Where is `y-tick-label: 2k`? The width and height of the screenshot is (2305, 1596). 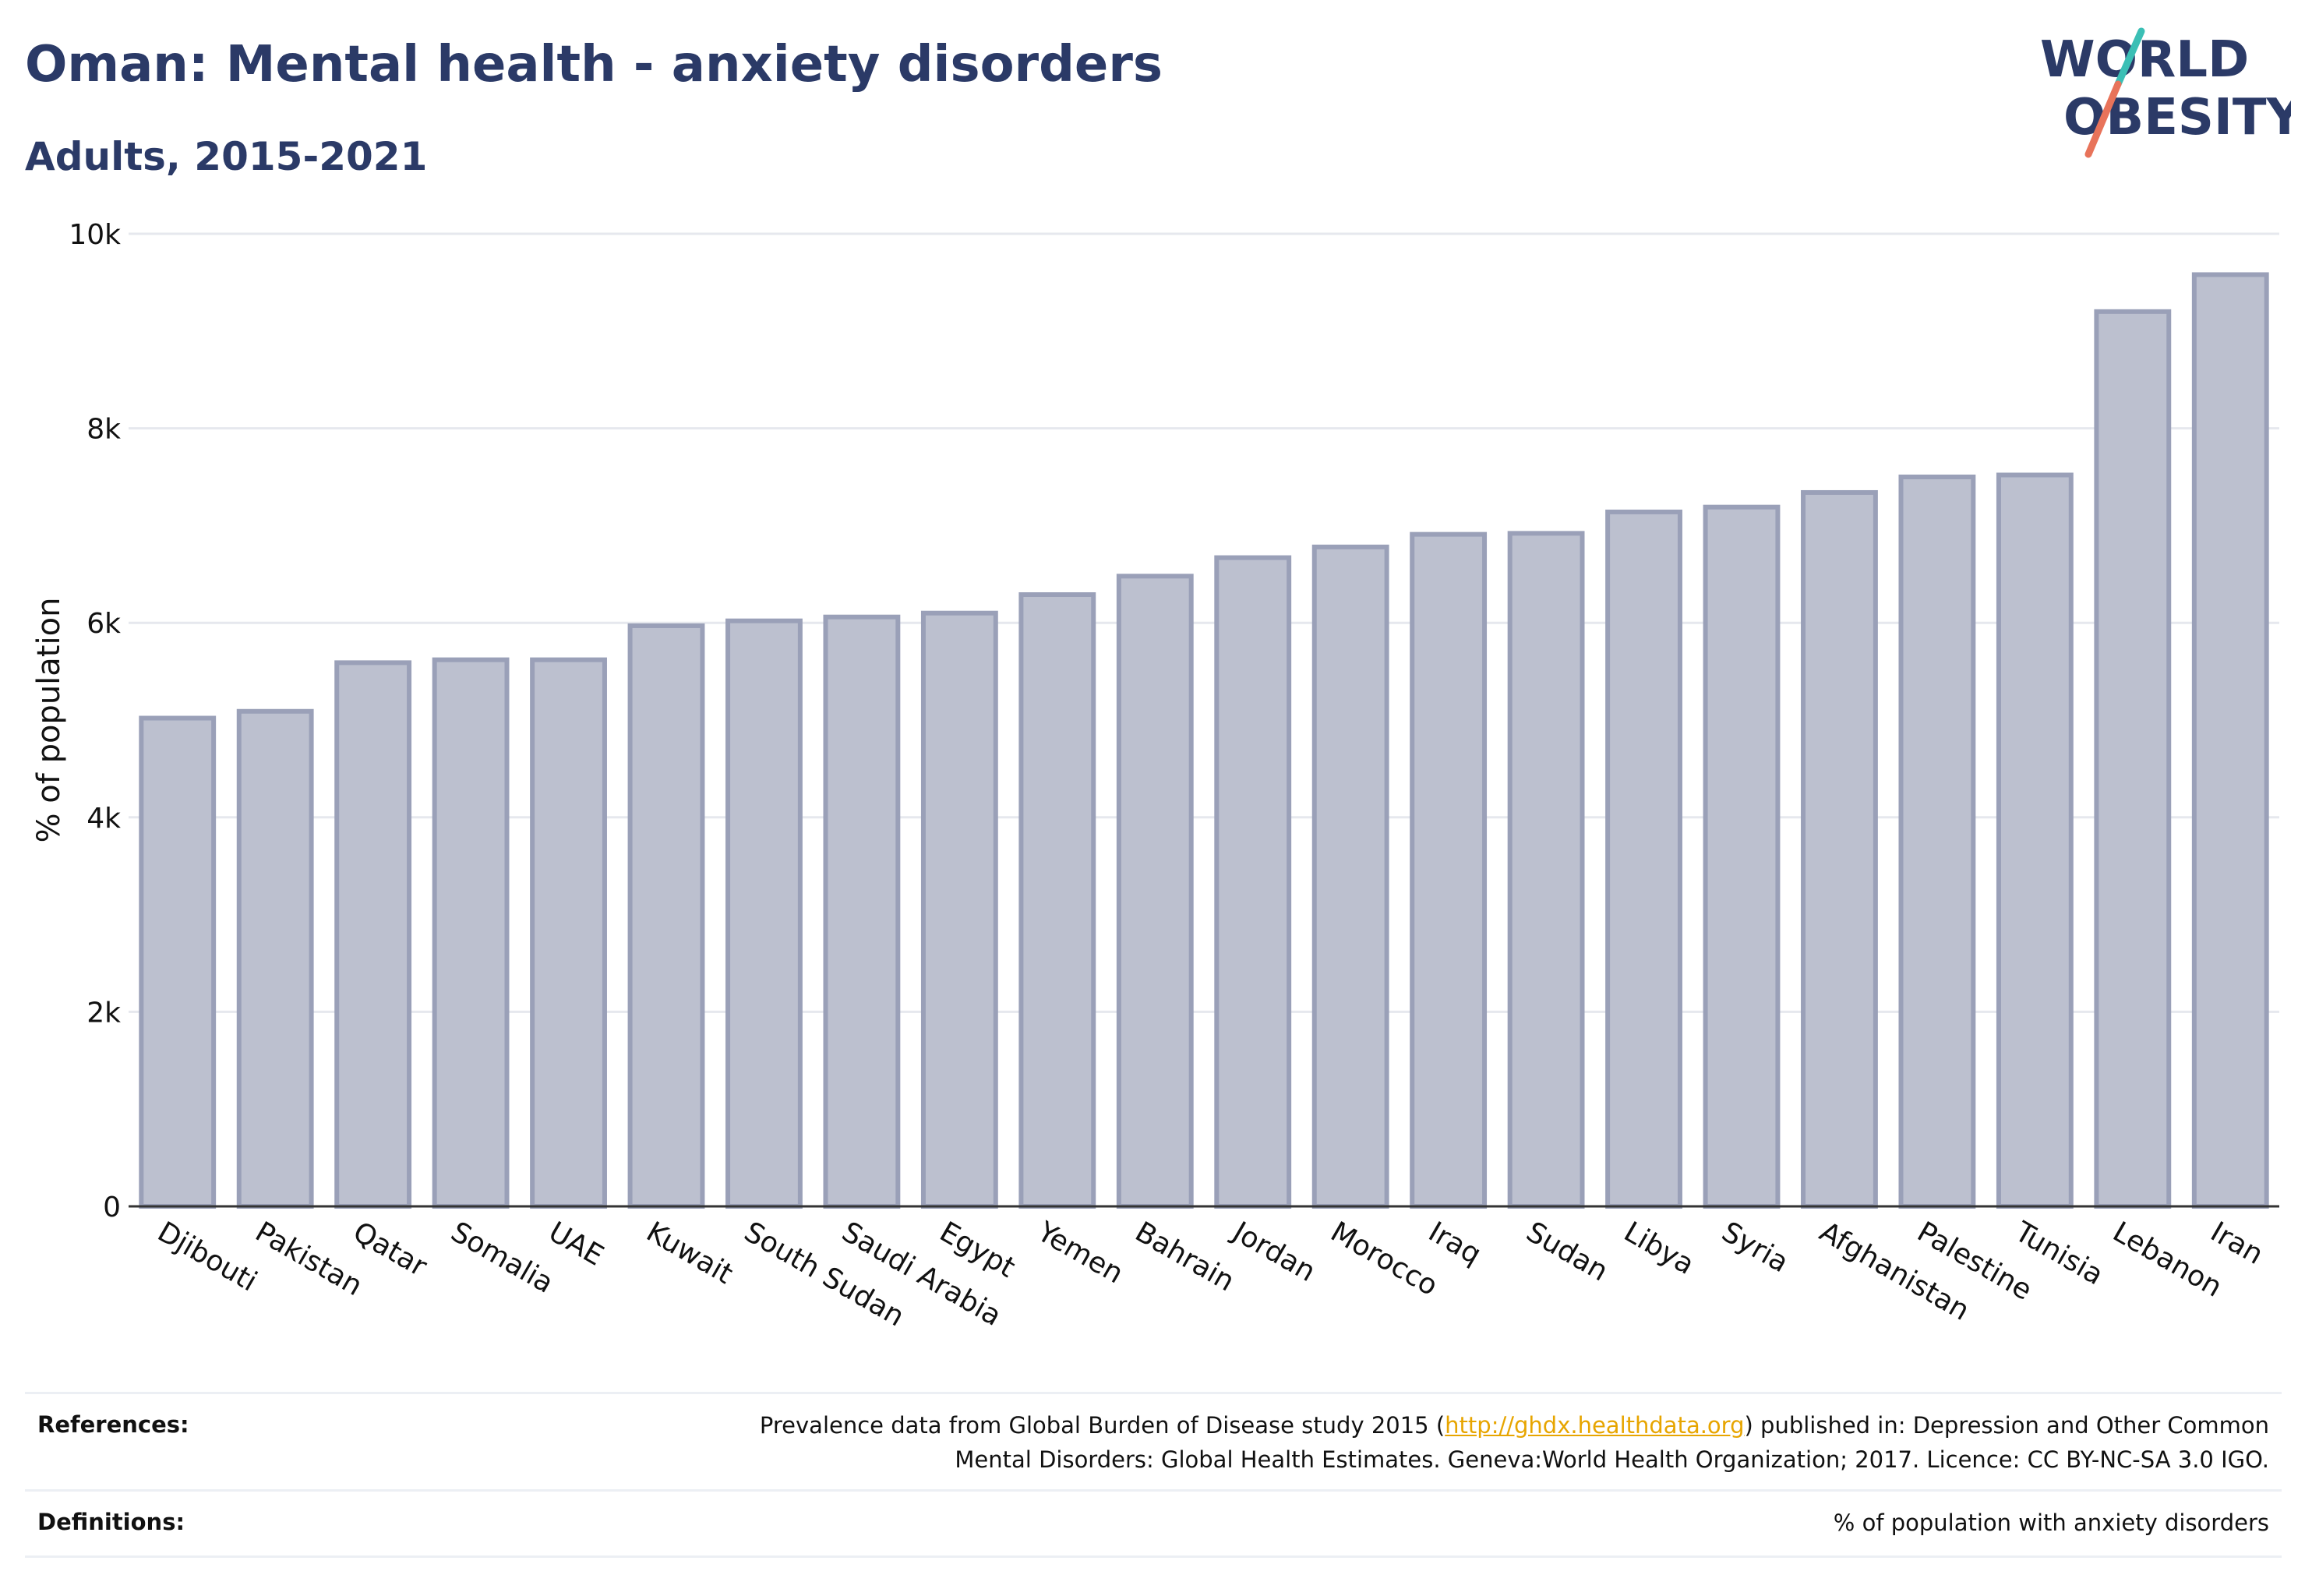 y-tick-label: 2k is located at coordinates (103, 1013).